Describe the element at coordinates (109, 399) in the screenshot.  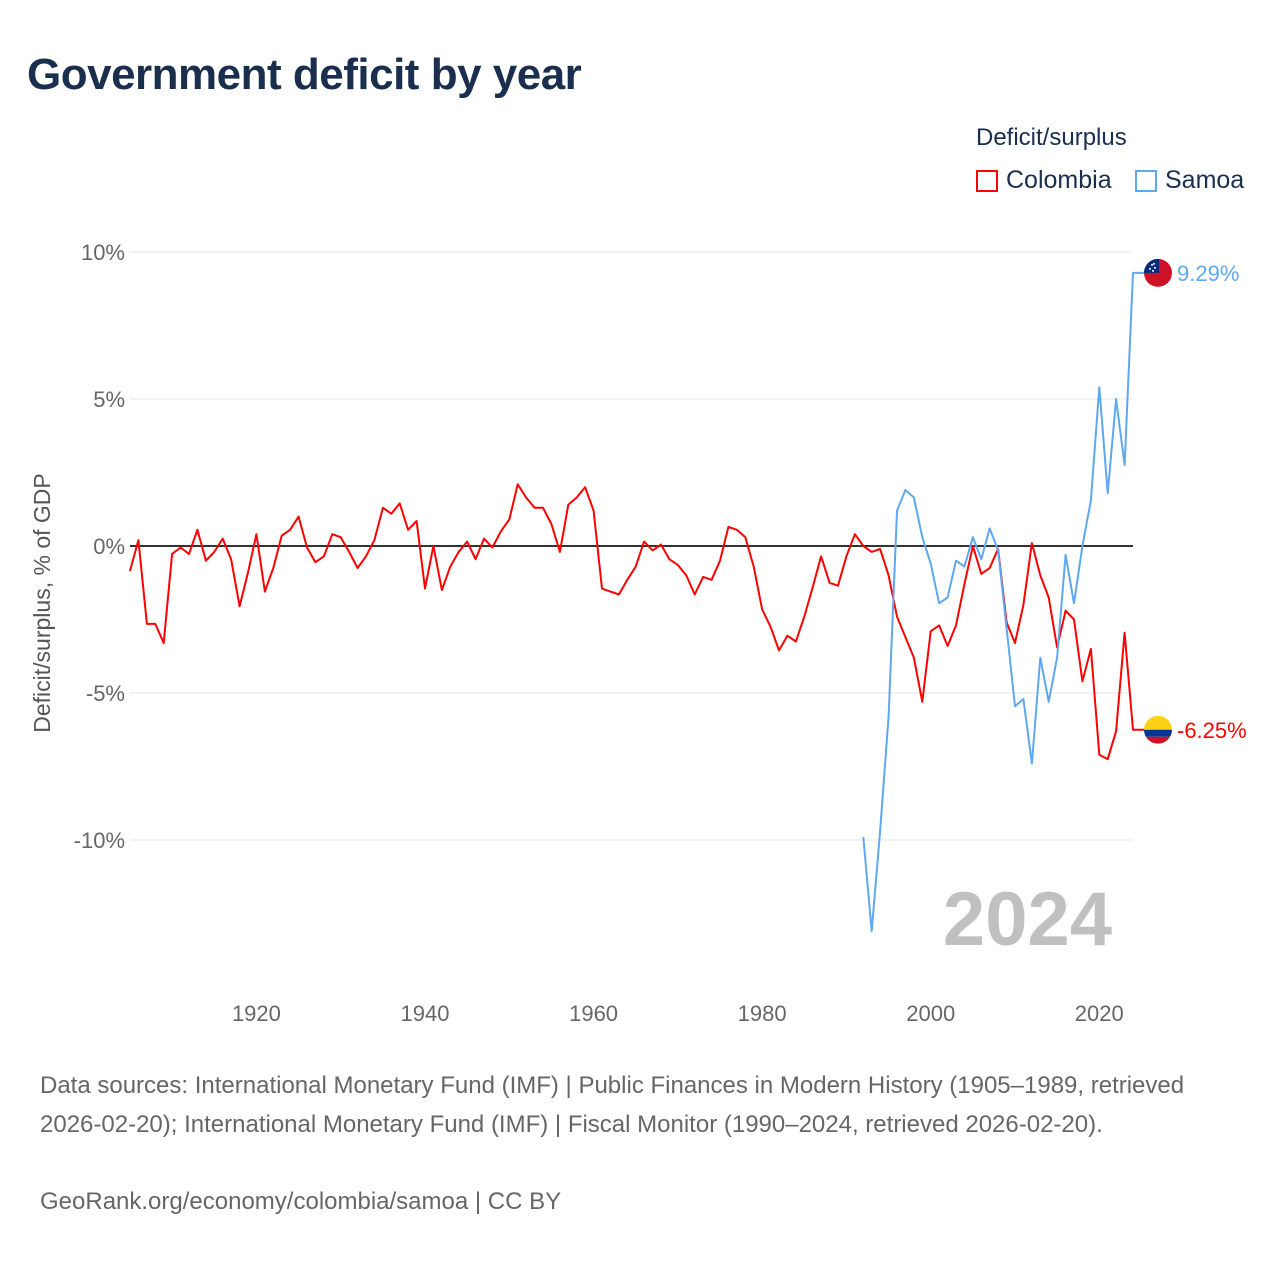
I see `y-tick-label: 5%` at that location.